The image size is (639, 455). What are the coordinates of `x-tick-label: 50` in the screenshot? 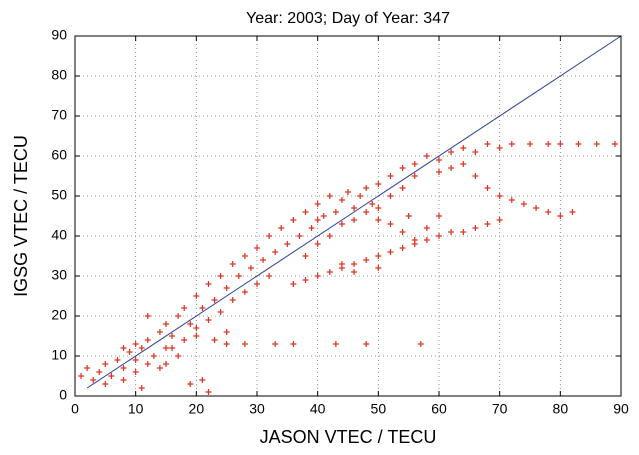 It's located at (379, 409).